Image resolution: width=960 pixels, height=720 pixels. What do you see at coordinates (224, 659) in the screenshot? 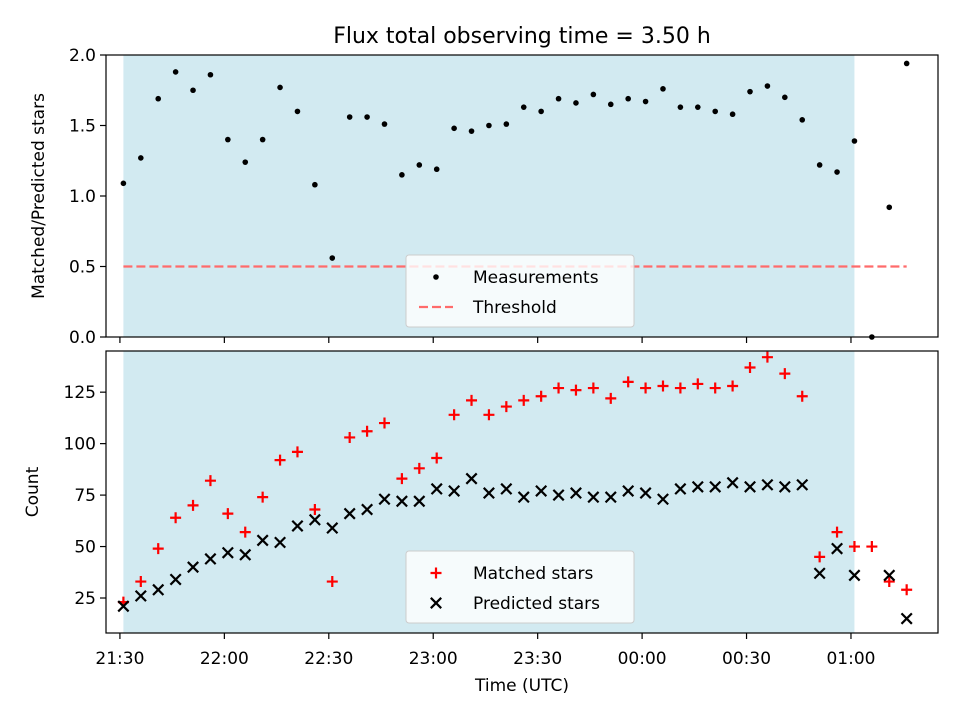
I see `x-tick-label: 22:00` at bounding box center [224, 659].